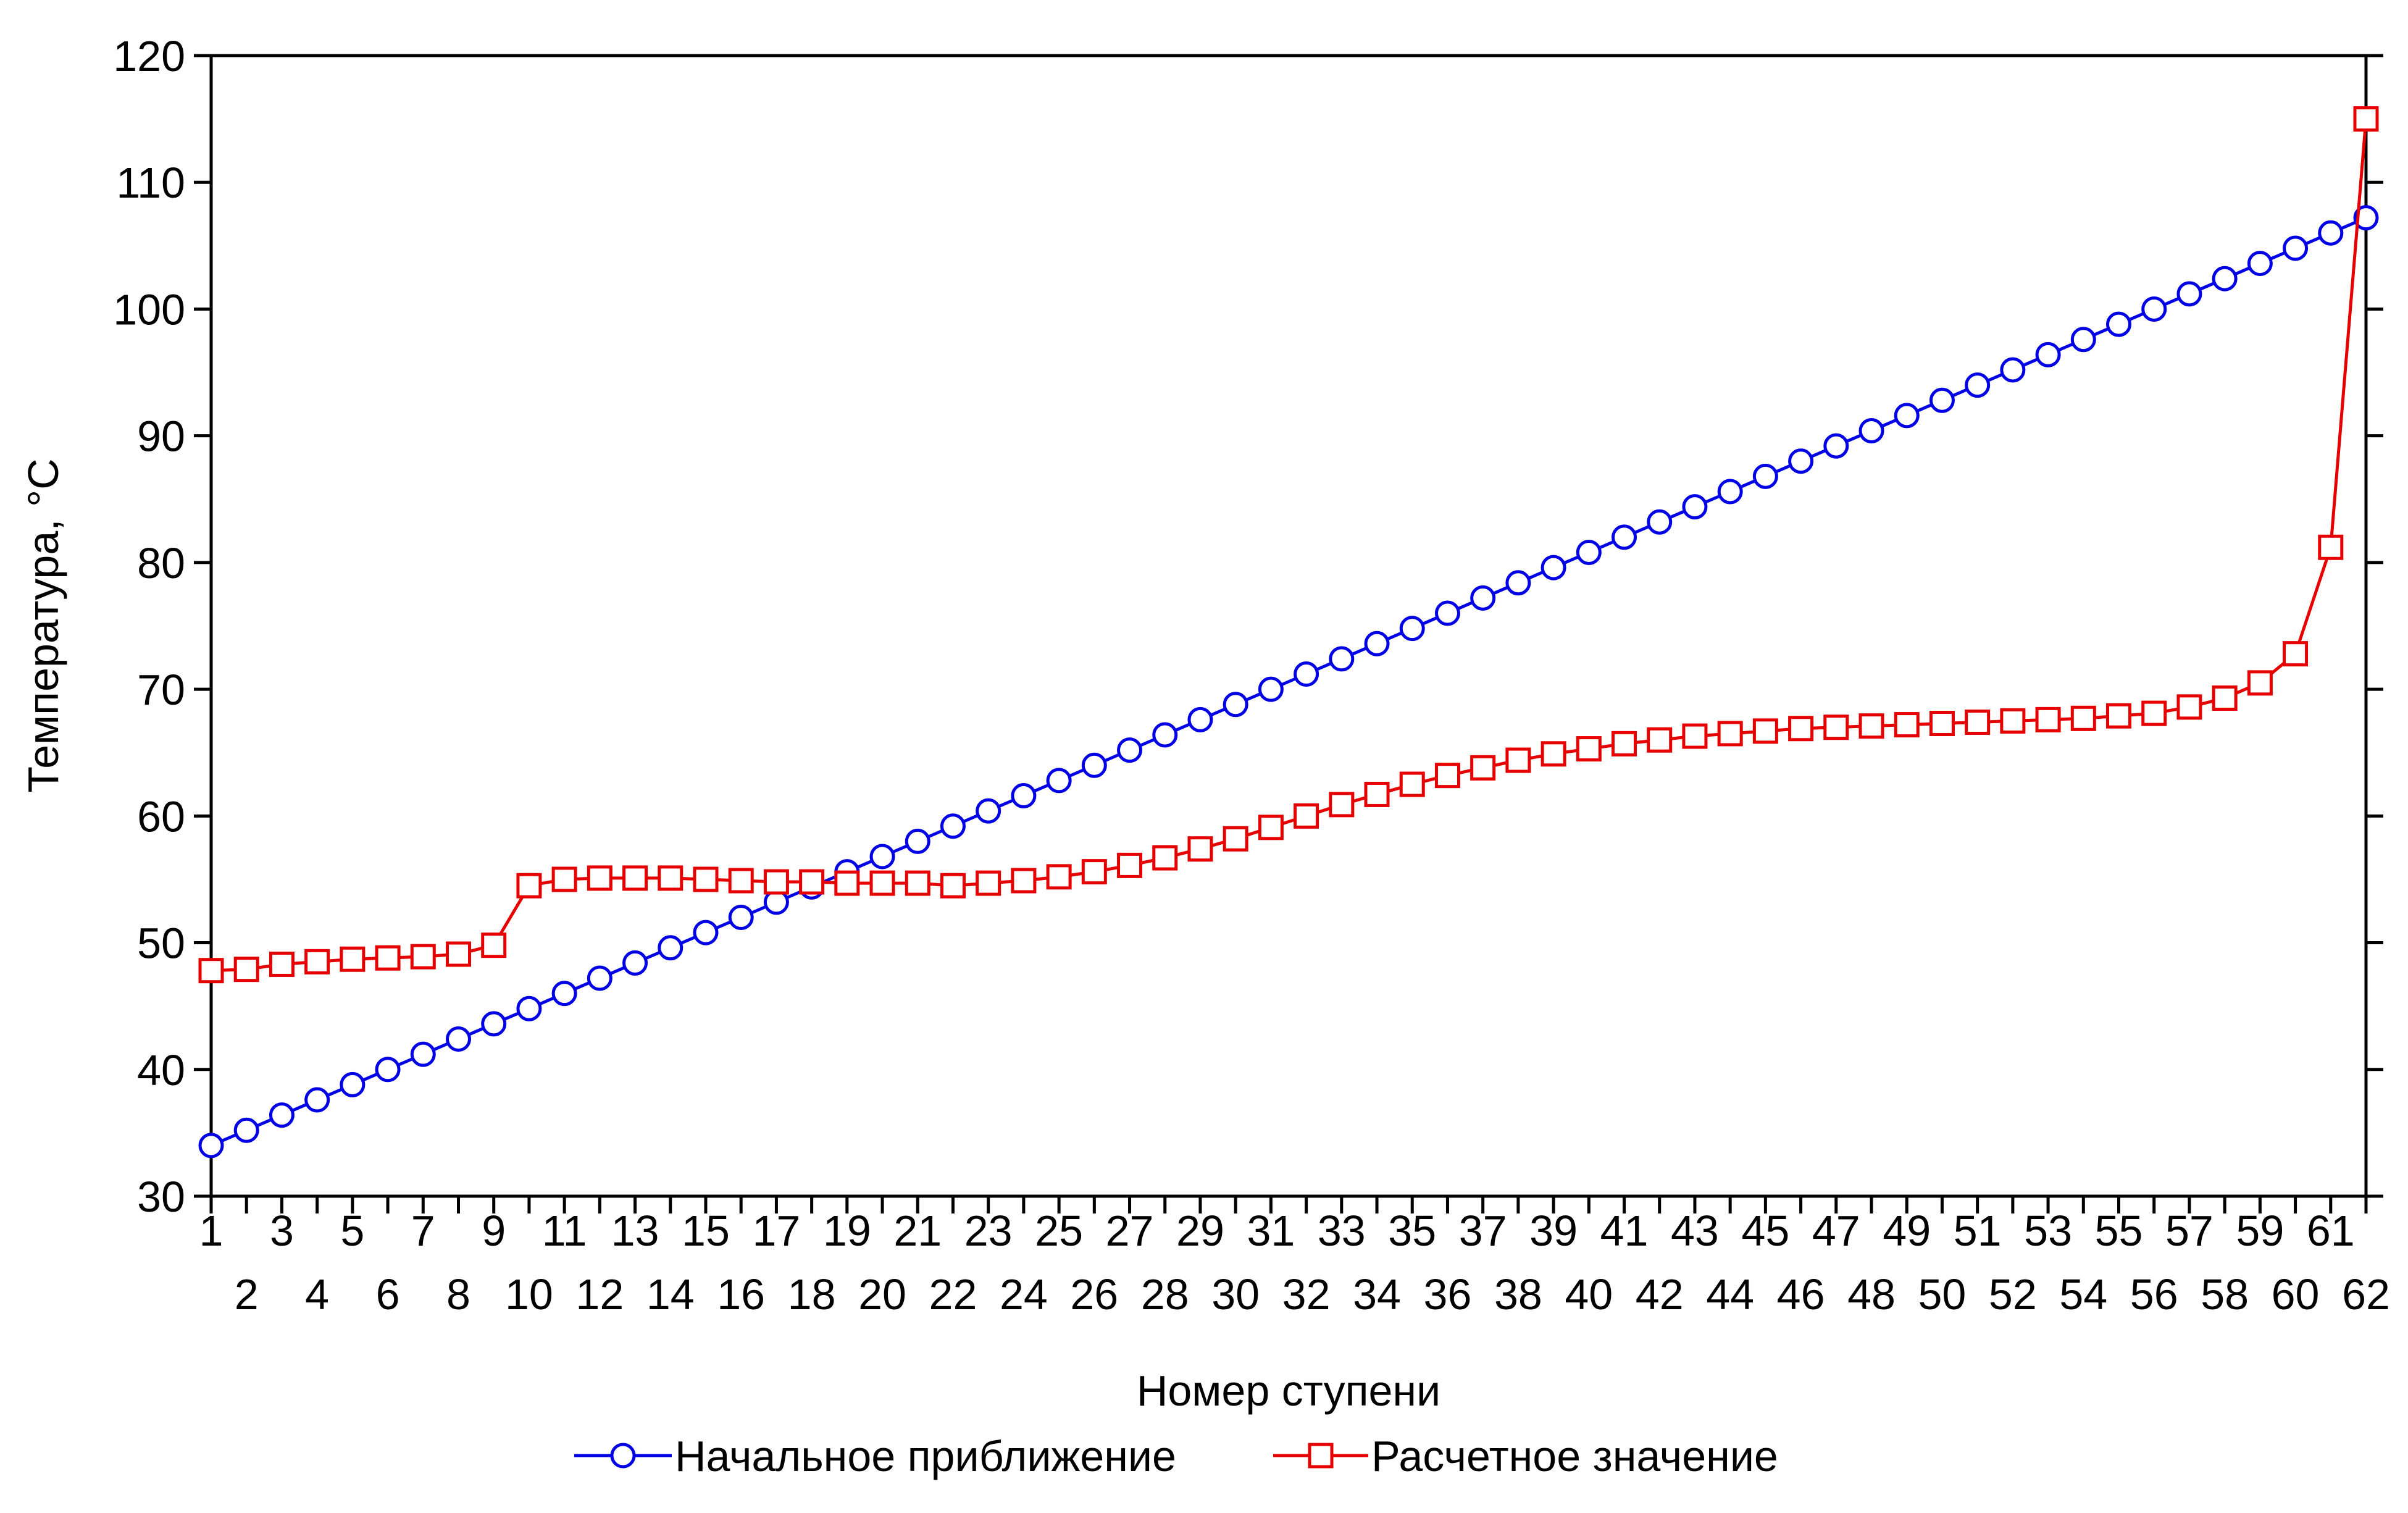  I want to click on y-tick-label: 80, so click(161, 563).